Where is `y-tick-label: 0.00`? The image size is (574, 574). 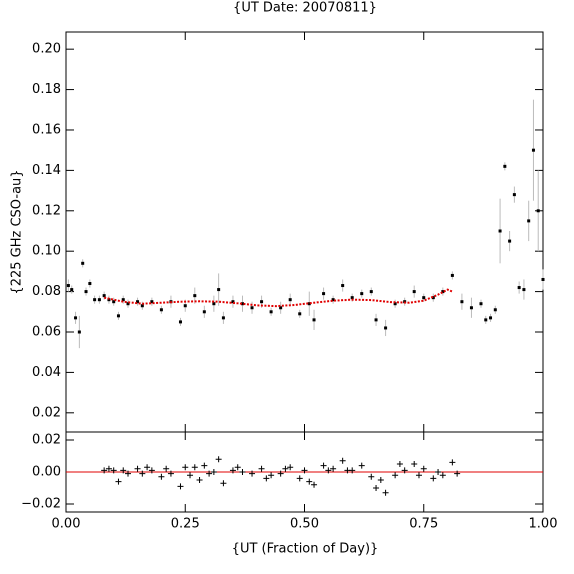
y-tick-label: 0.00 is located at coordinates (46, 472).